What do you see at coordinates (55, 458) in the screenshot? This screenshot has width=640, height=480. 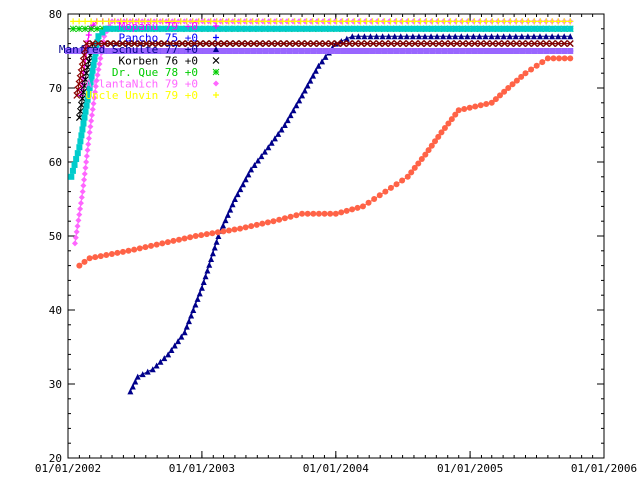 I see `y-tick-label: 20` at bounding box center [55, 458].